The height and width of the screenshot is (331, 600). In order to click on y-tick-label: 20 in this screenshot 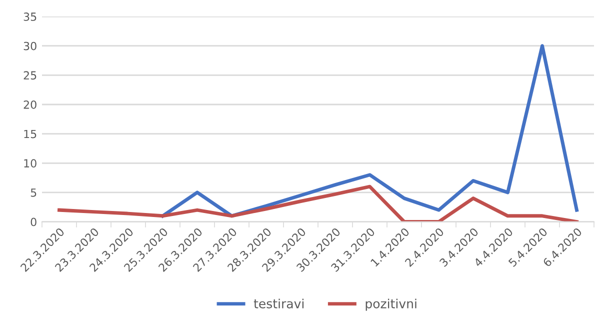, I will do `click(30, 104)`.